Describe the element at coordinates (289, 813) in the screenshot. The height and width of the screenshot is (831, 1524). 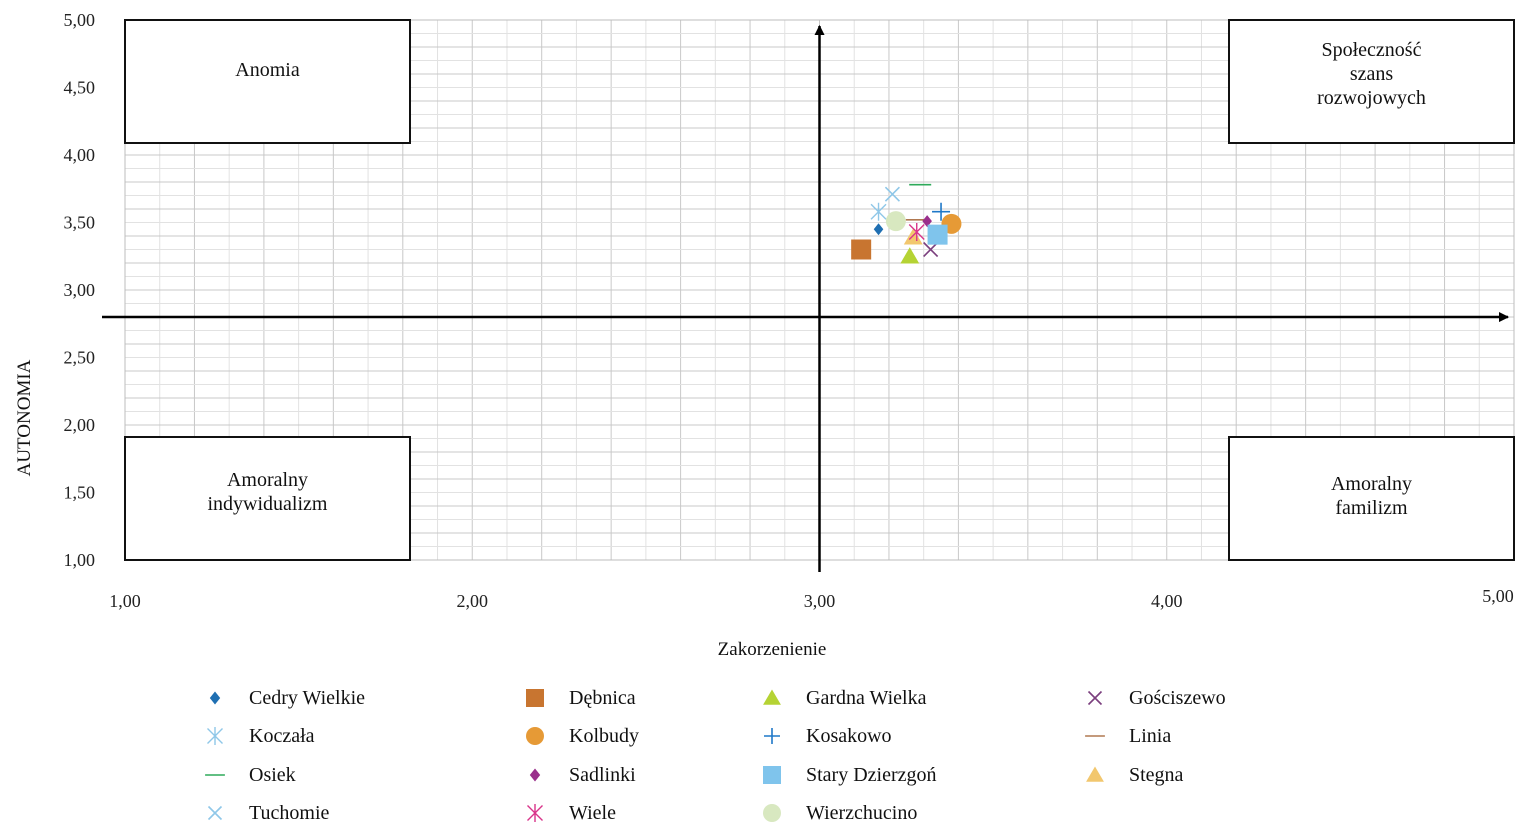
I see `legend-entry-tuchomie: Tuchomie` at that location.